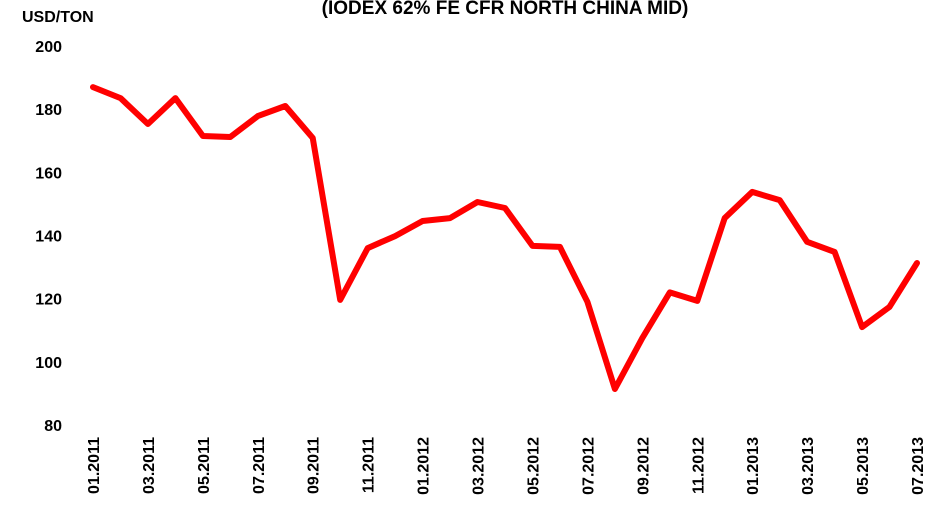  What do you see at coordinates (424, 466) in the screenshot?
I see `x-tick-label: 01.2012` at bounding box center [424, 466].